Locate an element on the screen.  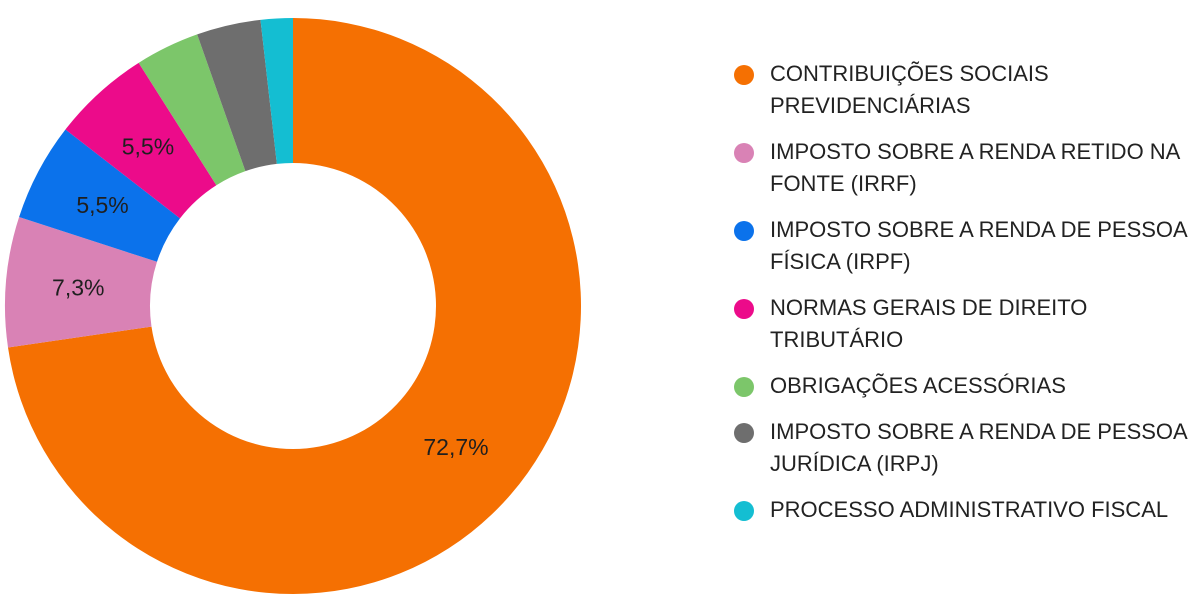
legend-item: OBRIGAÇÕES ACESSÓRIAS is located at coordinates (964, 386).